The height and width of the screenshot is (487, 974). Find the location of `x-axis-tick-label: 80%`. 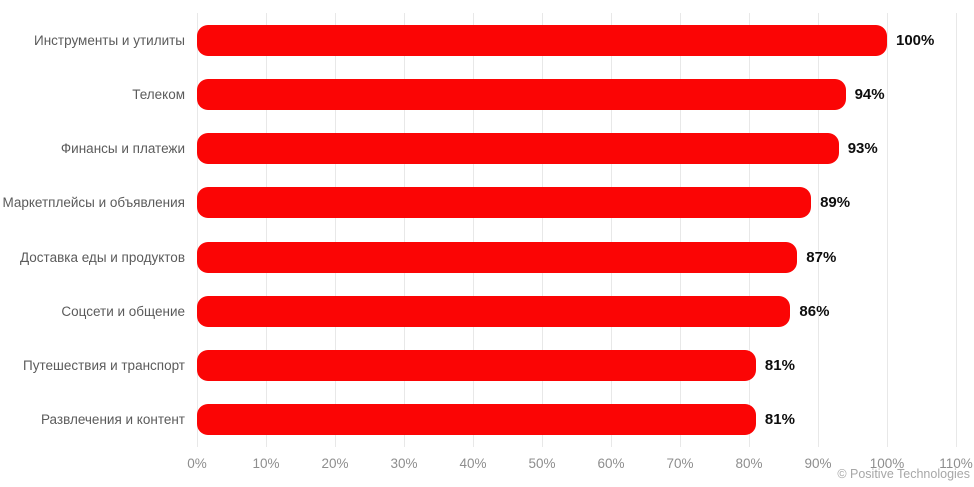

x-axis-tick-label: 80% is located at coordinates (749, 463).